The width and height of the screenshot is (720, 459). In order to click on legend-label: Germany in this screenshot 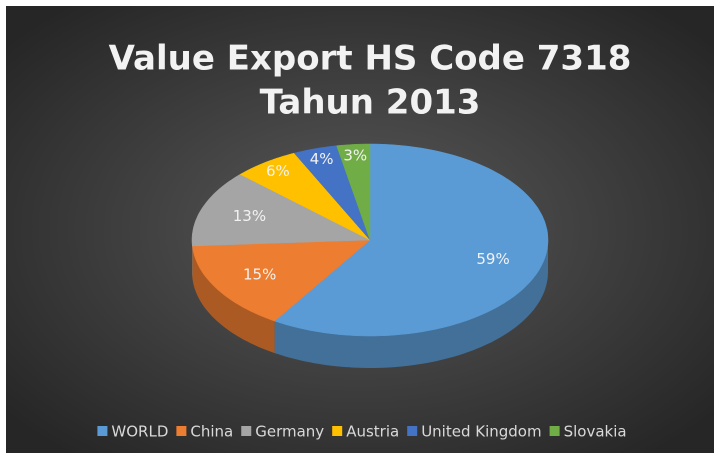, I will do `click(289, 432)`.